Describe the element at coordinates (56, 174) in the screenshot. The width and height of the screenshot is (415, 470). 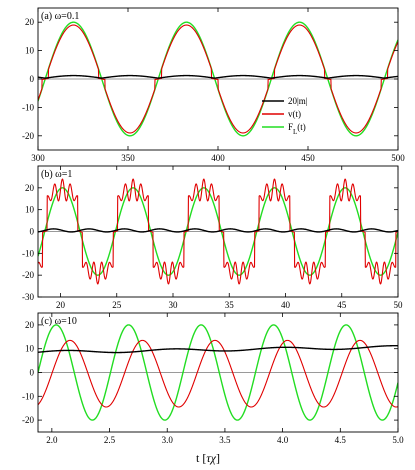
I see `panel-label: (b) ω=1` at that location.